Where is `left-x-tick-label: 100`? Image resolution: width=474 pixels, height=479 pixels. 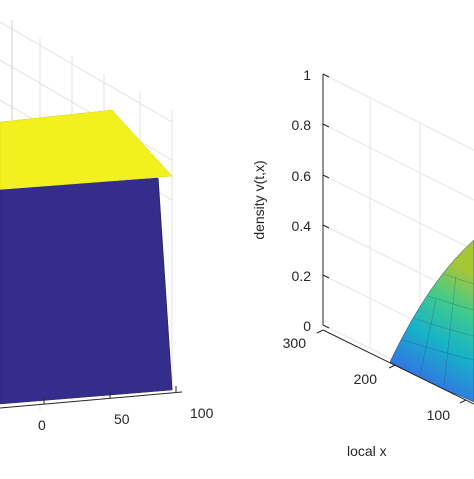
left-x-tick-label: 100 is located at coordinates (202, 413).